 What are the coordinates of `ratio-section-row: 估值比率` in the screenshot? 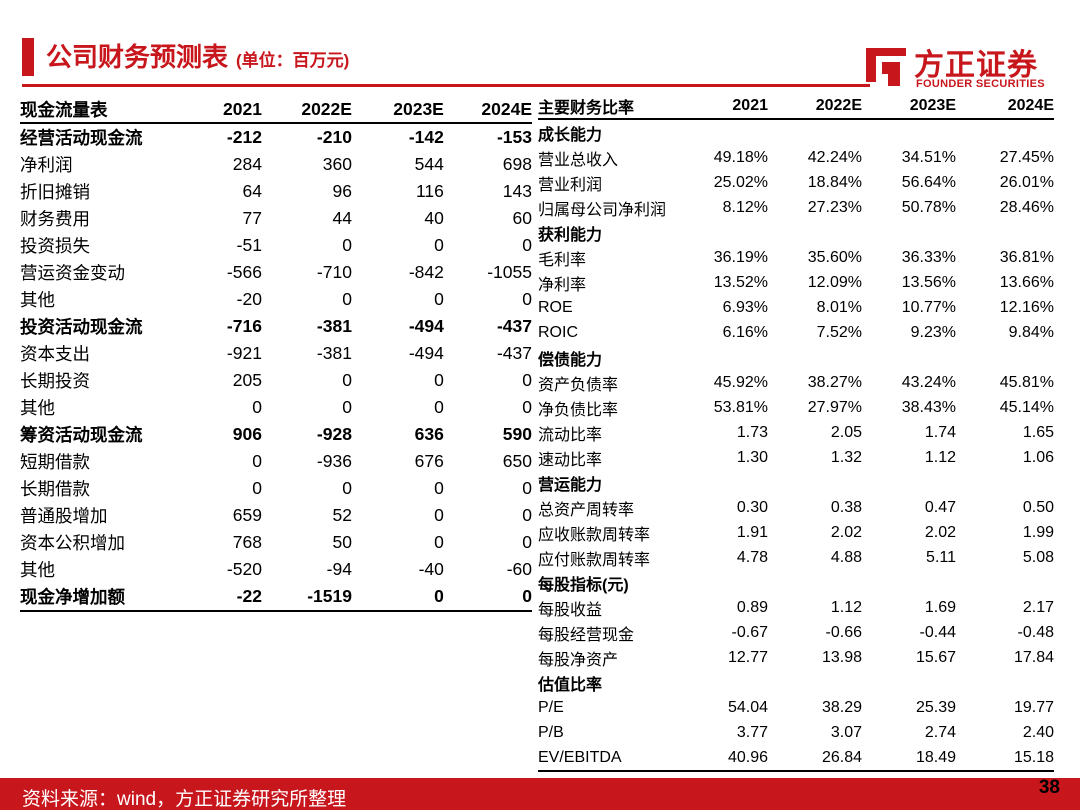 It's located at (796, 682).